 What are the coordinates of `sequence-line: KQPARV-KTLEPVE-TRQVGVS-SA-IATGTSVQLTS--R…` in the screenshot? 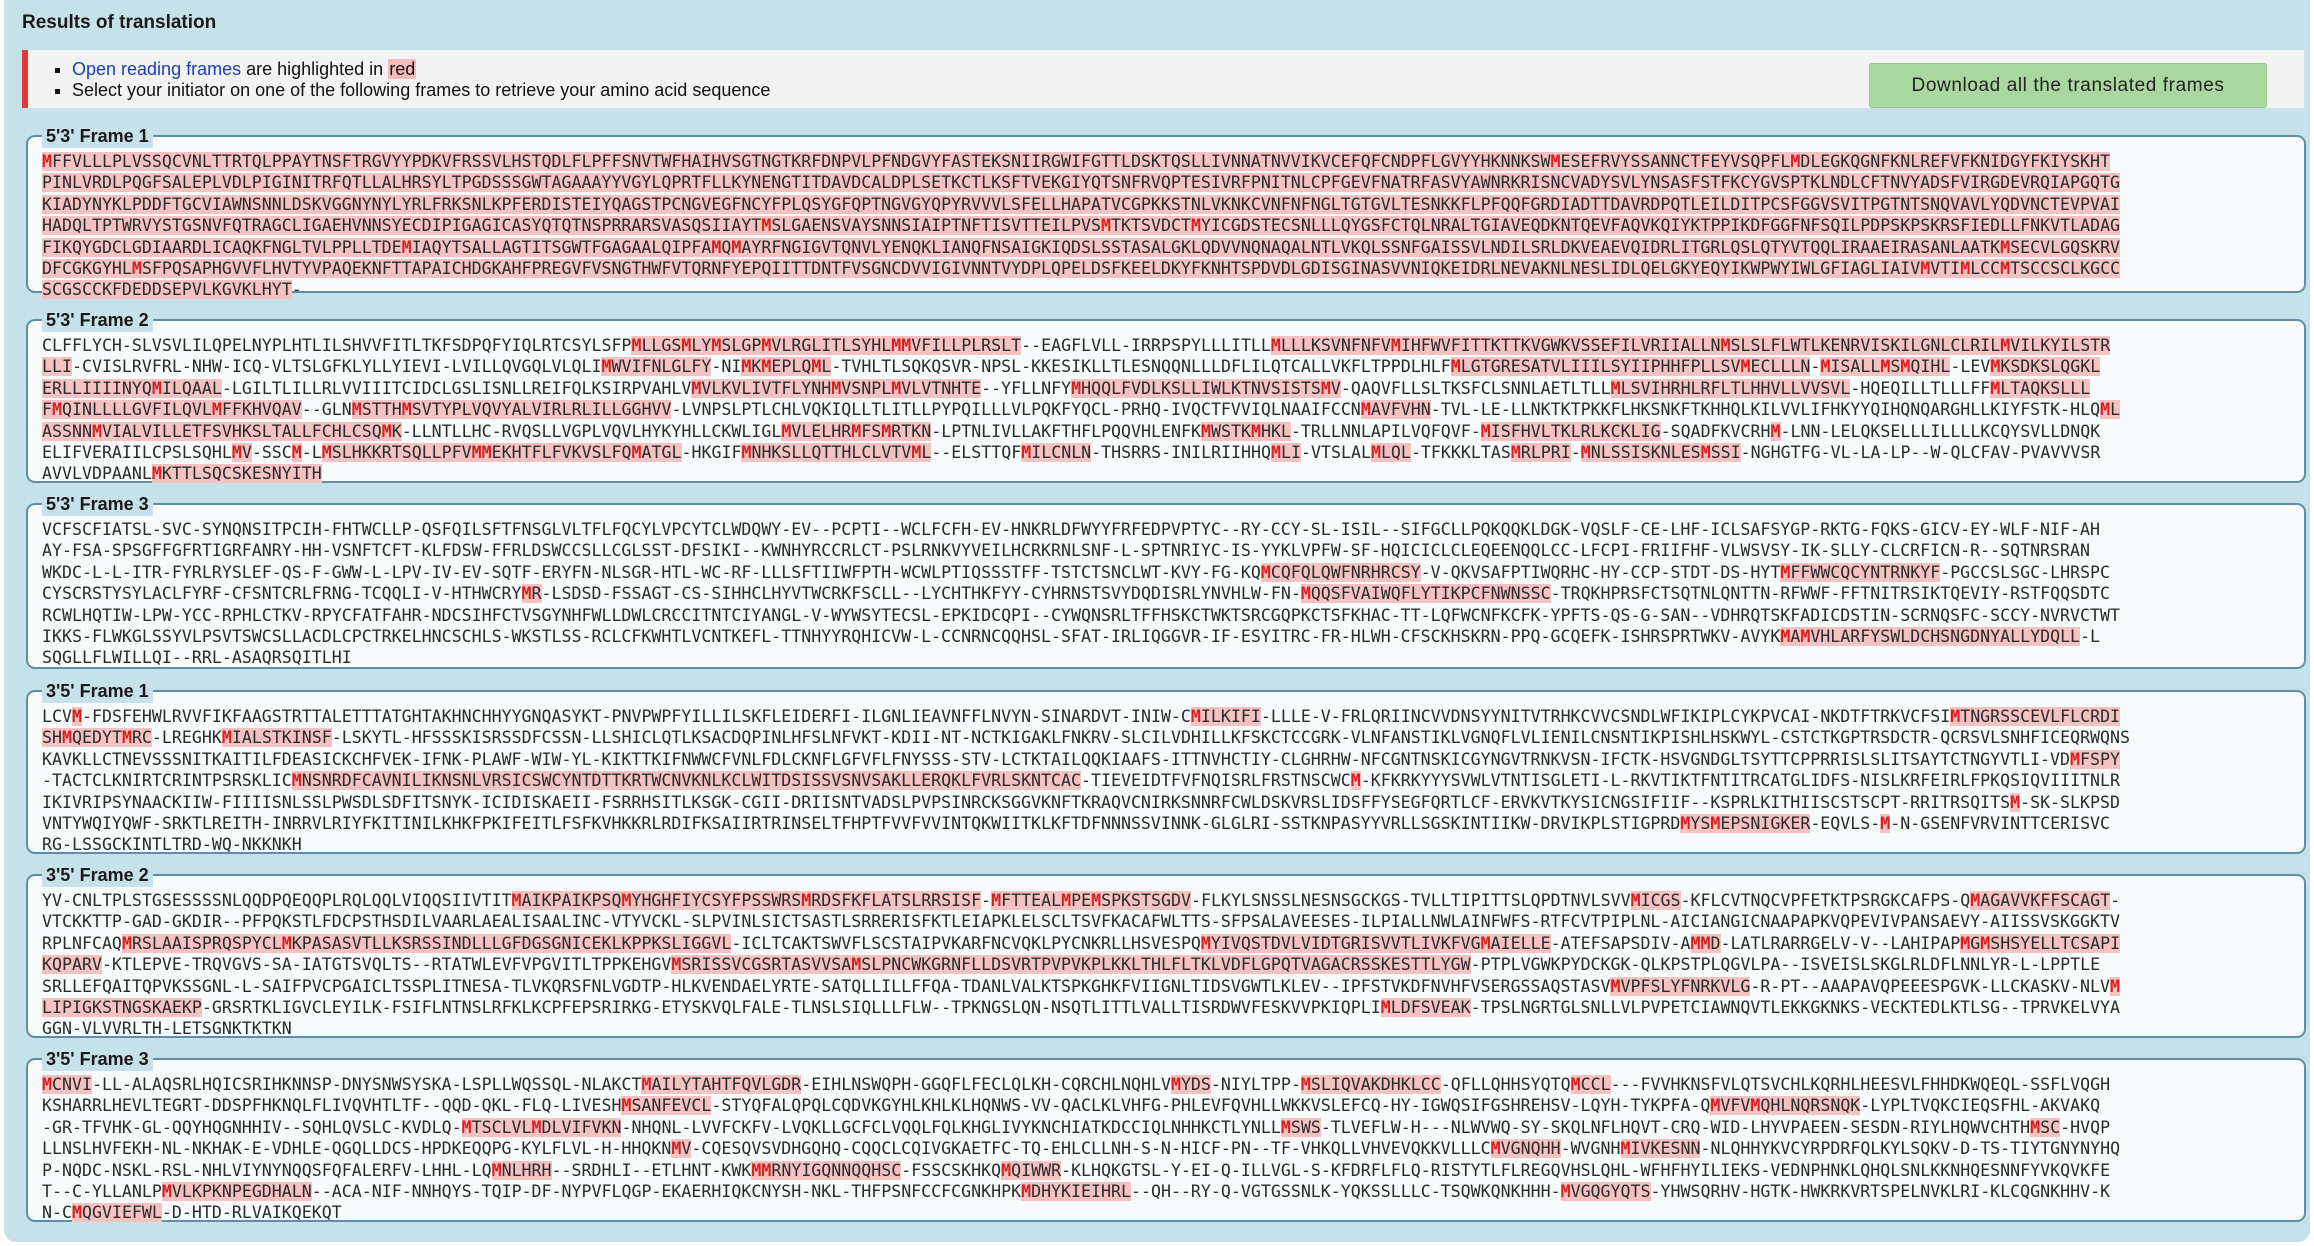 It's located at (1071, 965).